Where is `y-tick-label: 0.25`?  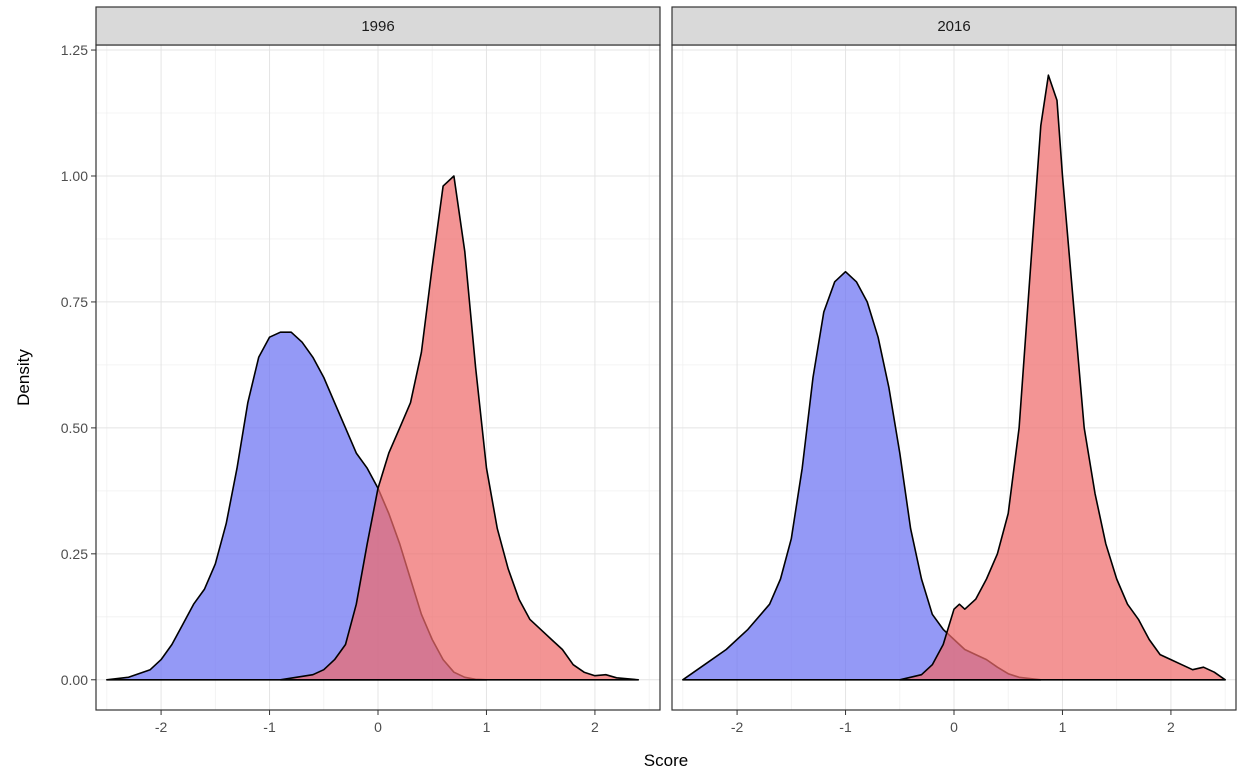
y-tick-label: 0.25 is located at coordinates (74, 554).